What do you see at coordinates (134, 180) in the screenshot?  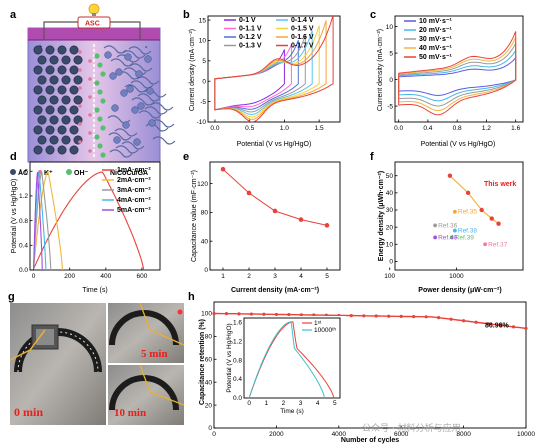 I see `legend-entry: 2mA·cm⁻²` at bounding box center [134, 180].